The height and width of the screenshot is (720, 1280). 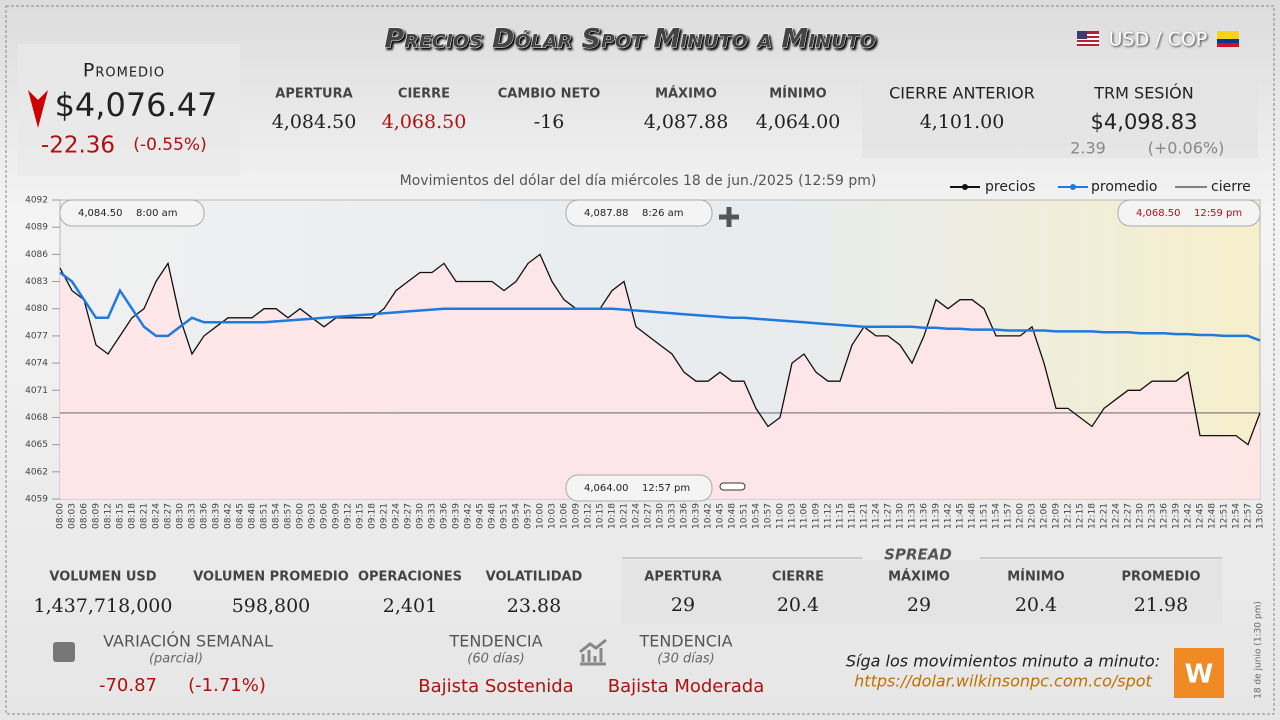 I want to click on x-tick-label: 12:45, so click(x=1201, y=516).